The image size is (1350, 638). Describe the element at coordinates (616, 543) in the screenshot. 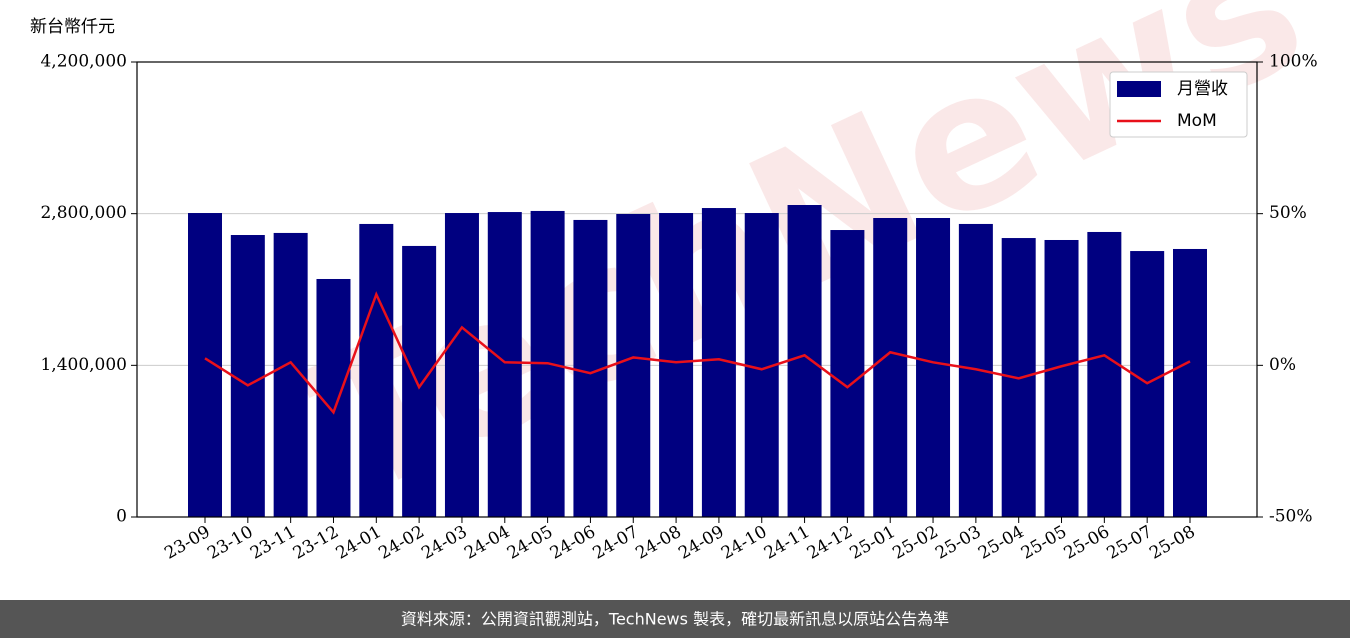

I see `x-tick-label: 24-07` at that location.